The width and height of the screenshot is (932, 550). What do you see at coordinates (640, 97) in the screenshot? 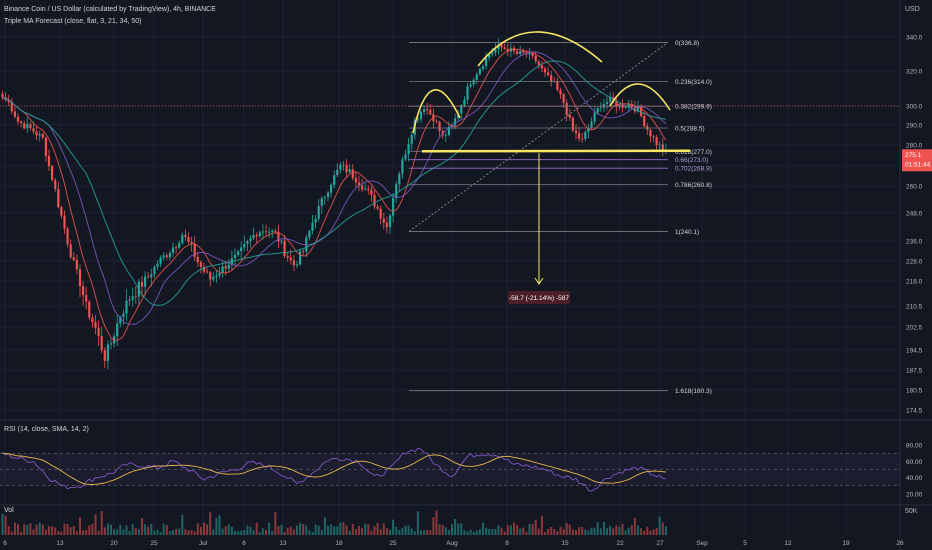
I see `right-shoulder-arc` at bounding box center [640, 97].